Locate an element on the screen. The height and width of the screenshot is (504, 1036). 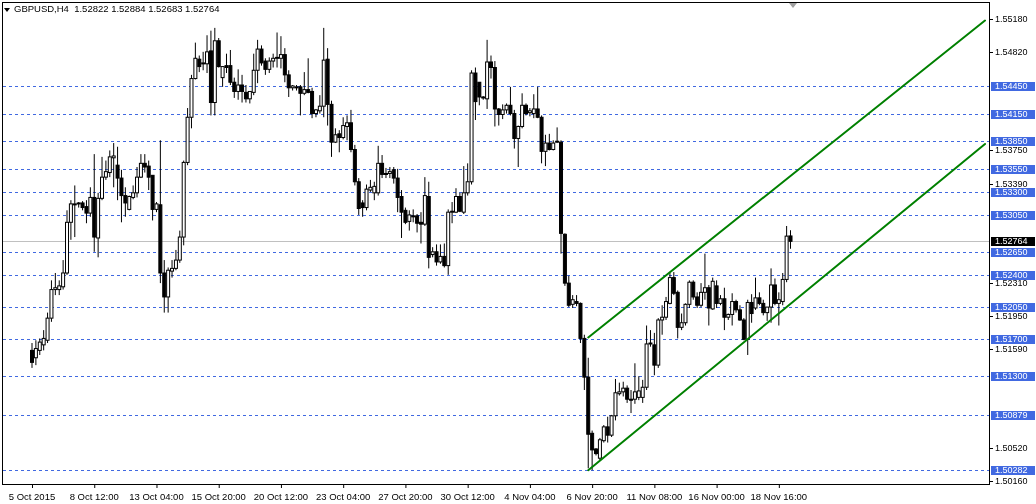
x-tick-label: 16 Nov 00:00 is located at coordinates (716, 496).